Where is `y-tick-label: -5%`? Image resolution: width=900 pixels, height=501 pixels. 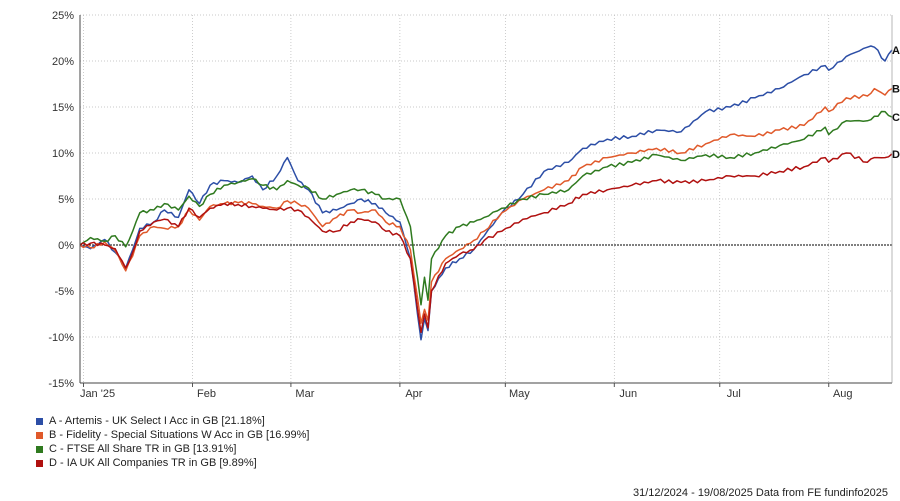 y-tick-label: -5% is located at coordinates (64, 292).